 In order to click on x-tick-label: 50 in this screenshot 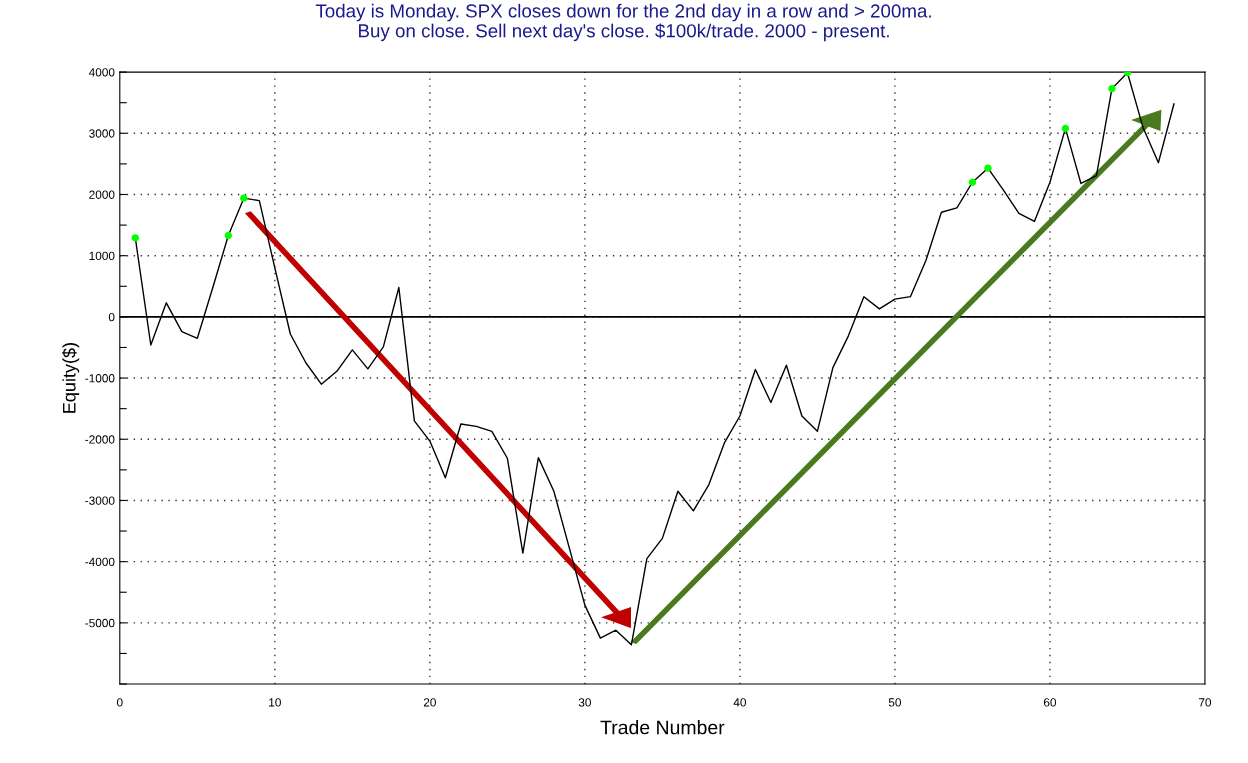, I will do `click(895, 702)`.